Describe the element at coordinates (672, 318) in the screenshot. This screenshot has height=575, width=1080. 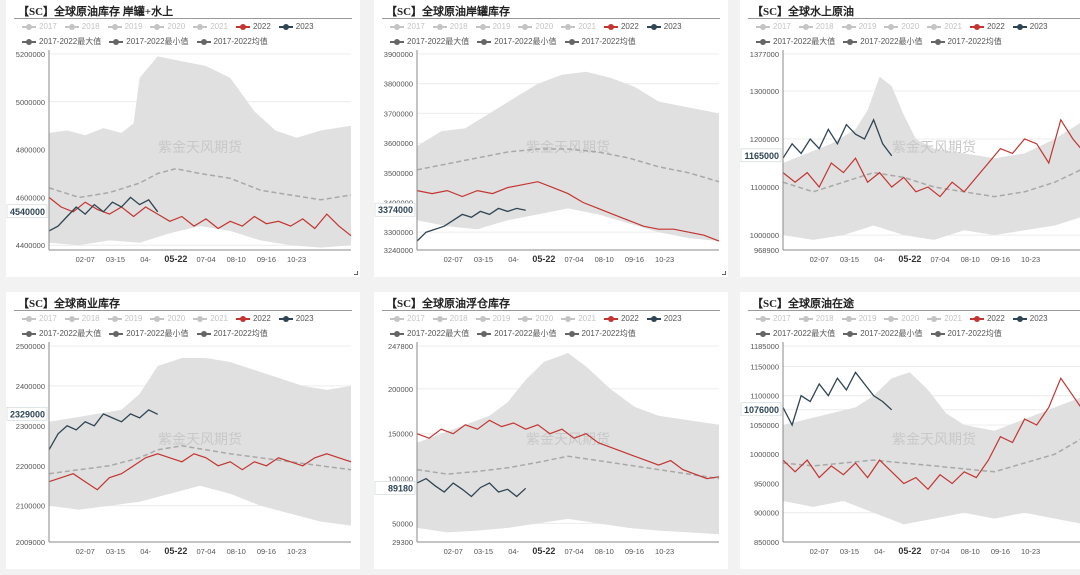
I see `legend-label: 2023` at that location.